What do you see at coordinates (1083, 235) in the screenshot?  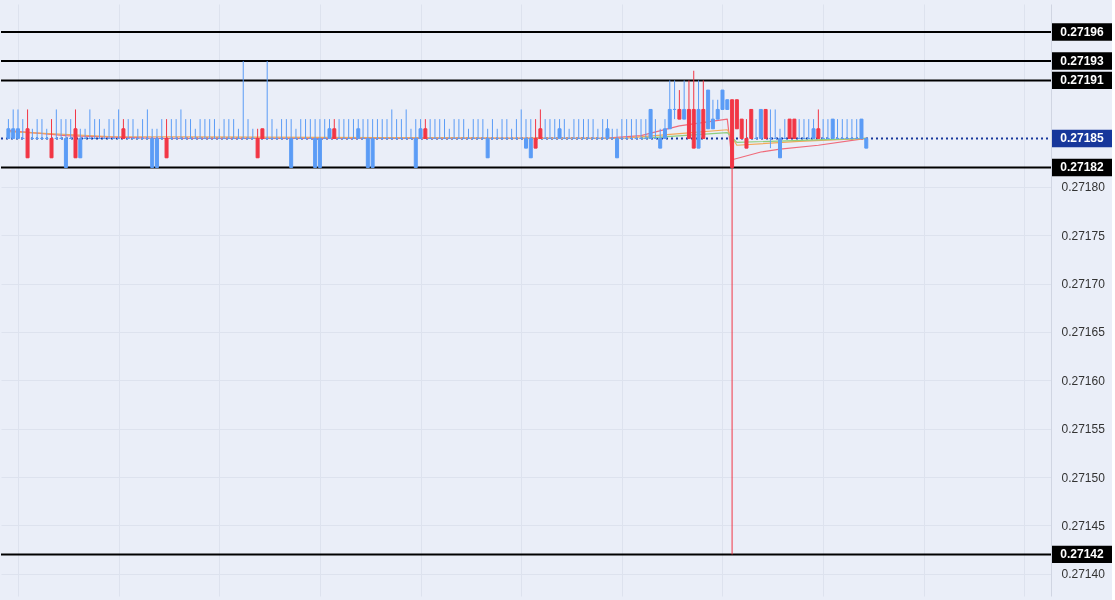 I see `y-tick-label: 0.27175` at bounding box center [1083, 235].